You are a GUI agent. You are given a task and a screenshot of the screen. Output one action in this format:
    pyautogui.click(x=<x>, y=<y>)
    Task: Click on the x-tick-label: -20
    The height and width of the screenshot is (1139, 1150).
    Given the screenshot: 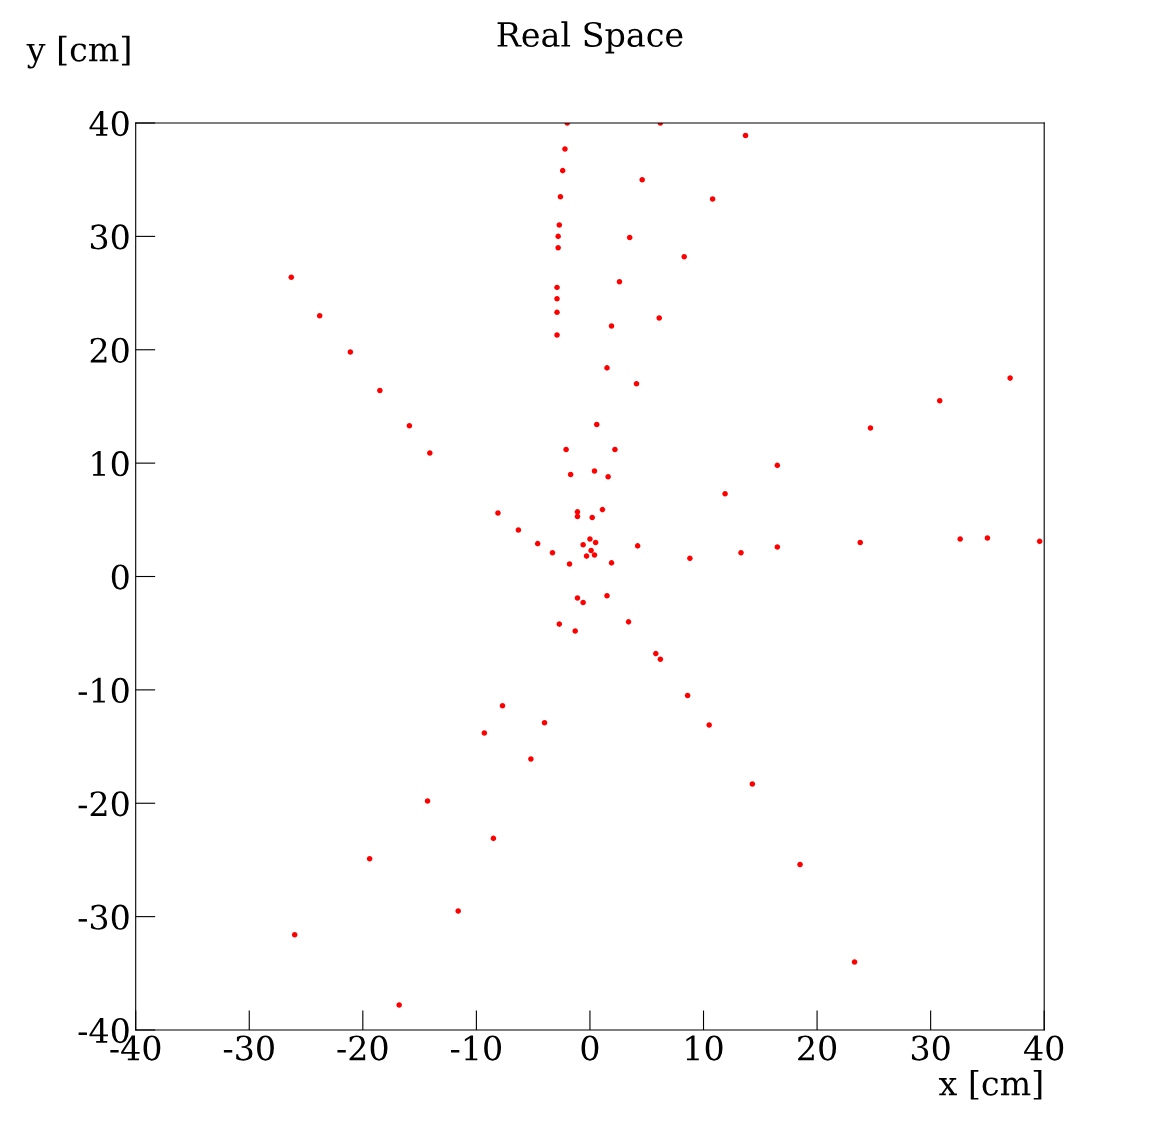 What is the action you would take?
    pyautogui.click(x=362, y=1048)
    